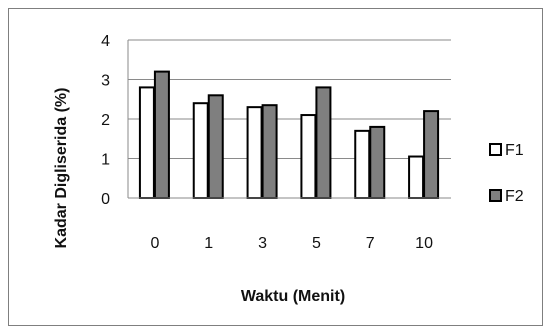 The height and width of the screenshot is (336, 553). What do you see at coordinates (293, 296) in the screenshot?
I see `x-axis-label: Waktu (Menit)` at bounding box center [293, 296].